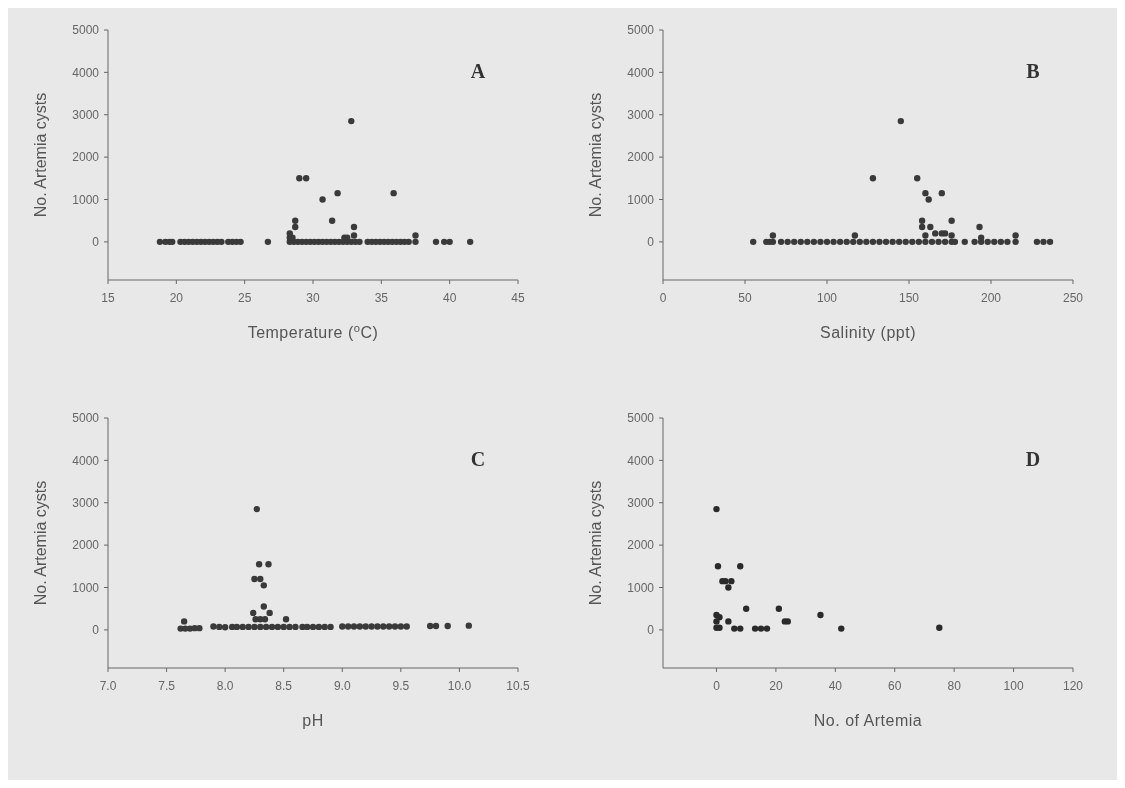 The height and width of the screenshot is (788, 1125). What do you see at coordinates (167, 686) in the screenshot?
I see `x-tick-label: 7.5` at bounding box center [167, 686].